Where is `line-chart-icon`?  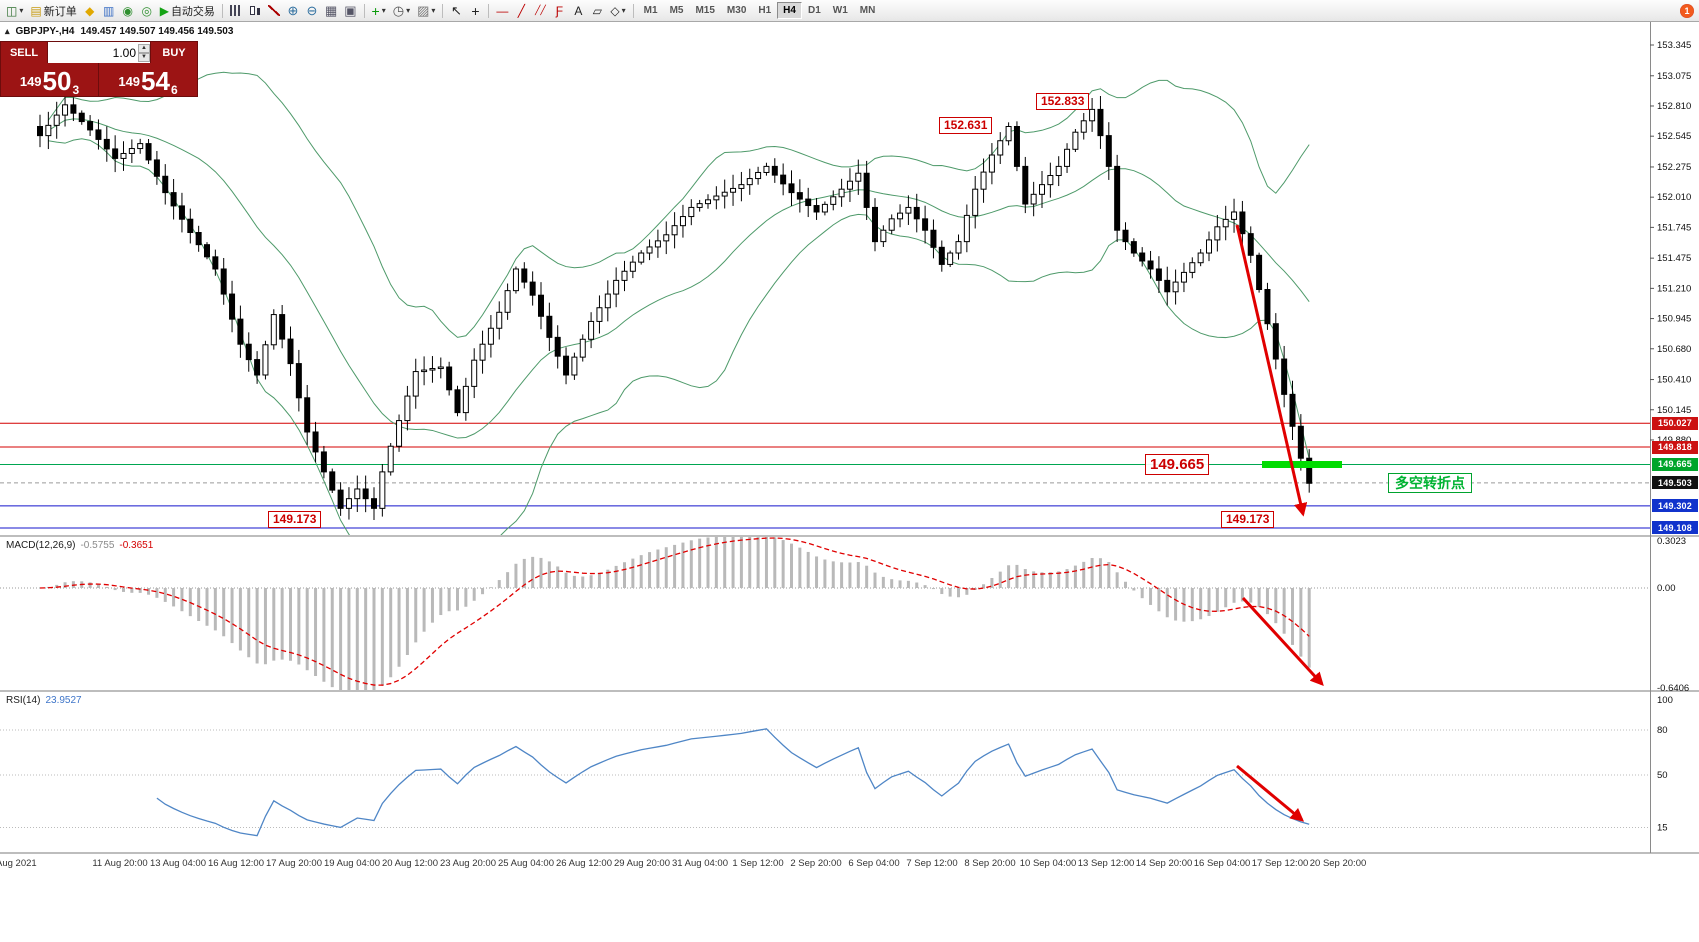 line-chart-icon is located at coordinates (273, 10).